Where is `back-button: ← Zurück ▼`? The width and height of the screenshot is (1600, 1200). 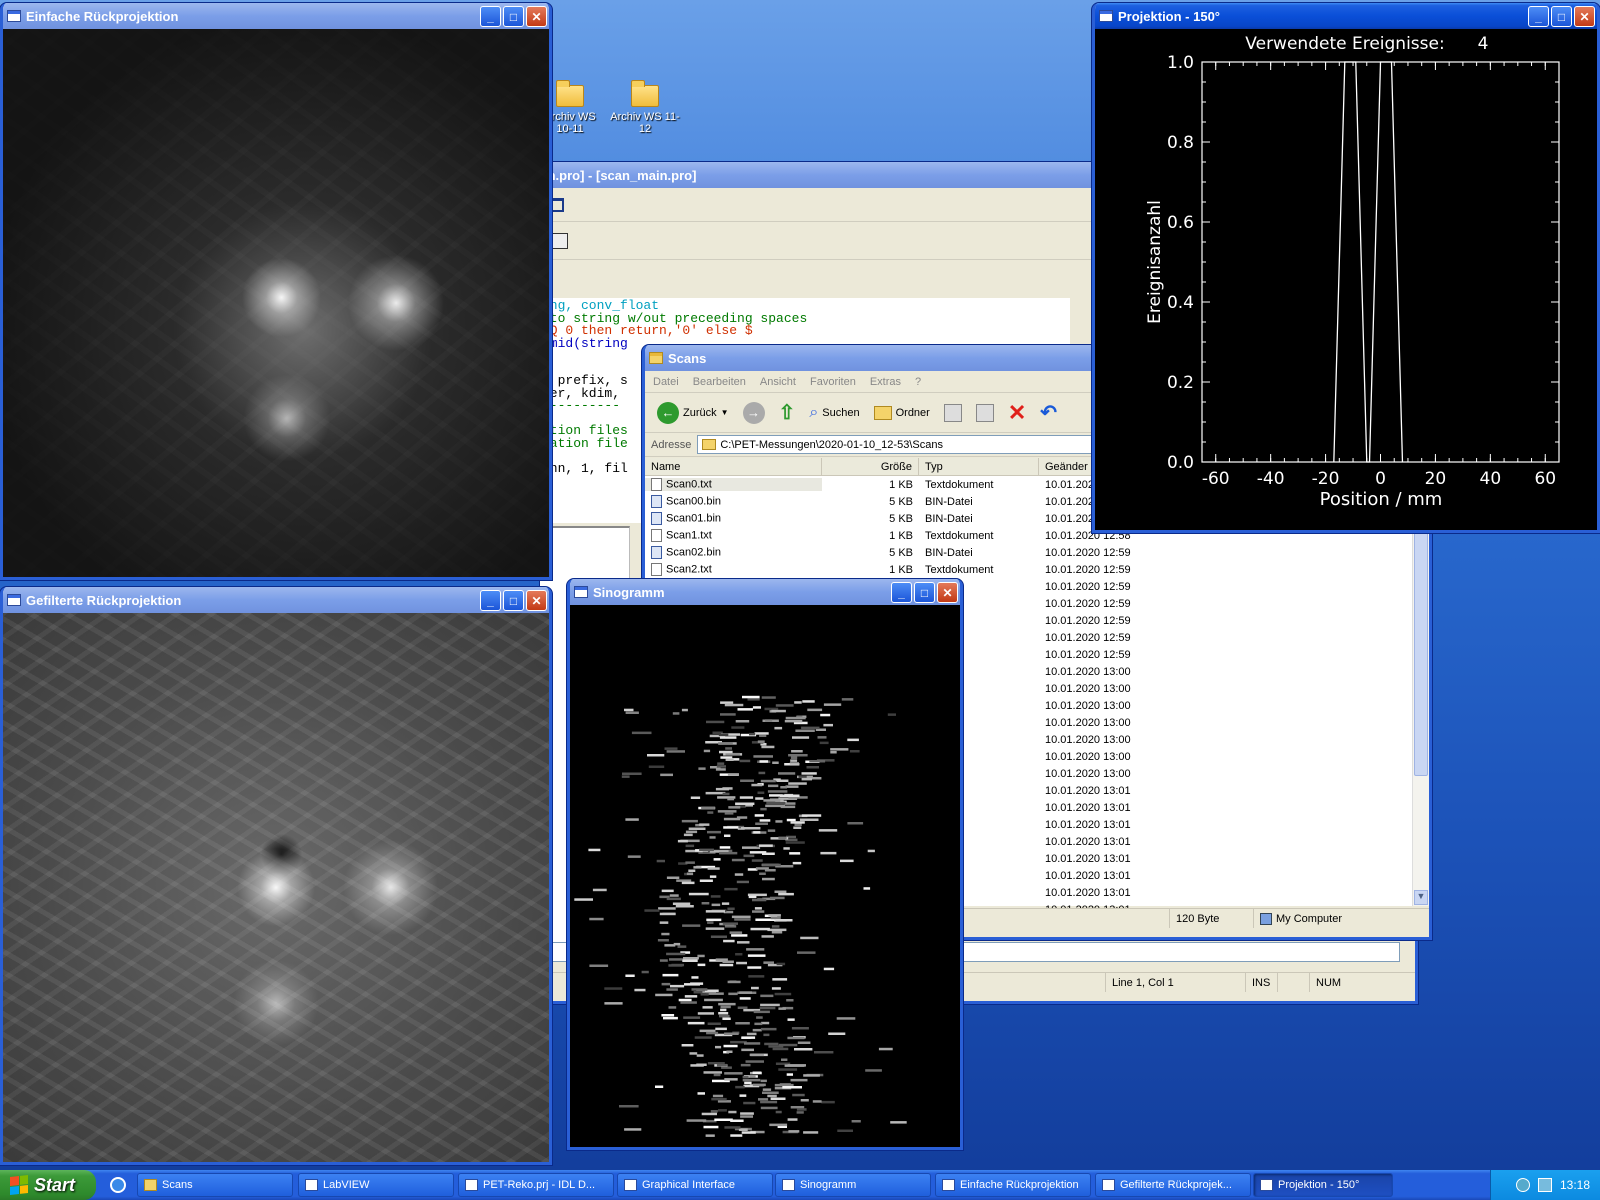 back-button: ← Zurück ▼ is located at coordinates (693, 413).